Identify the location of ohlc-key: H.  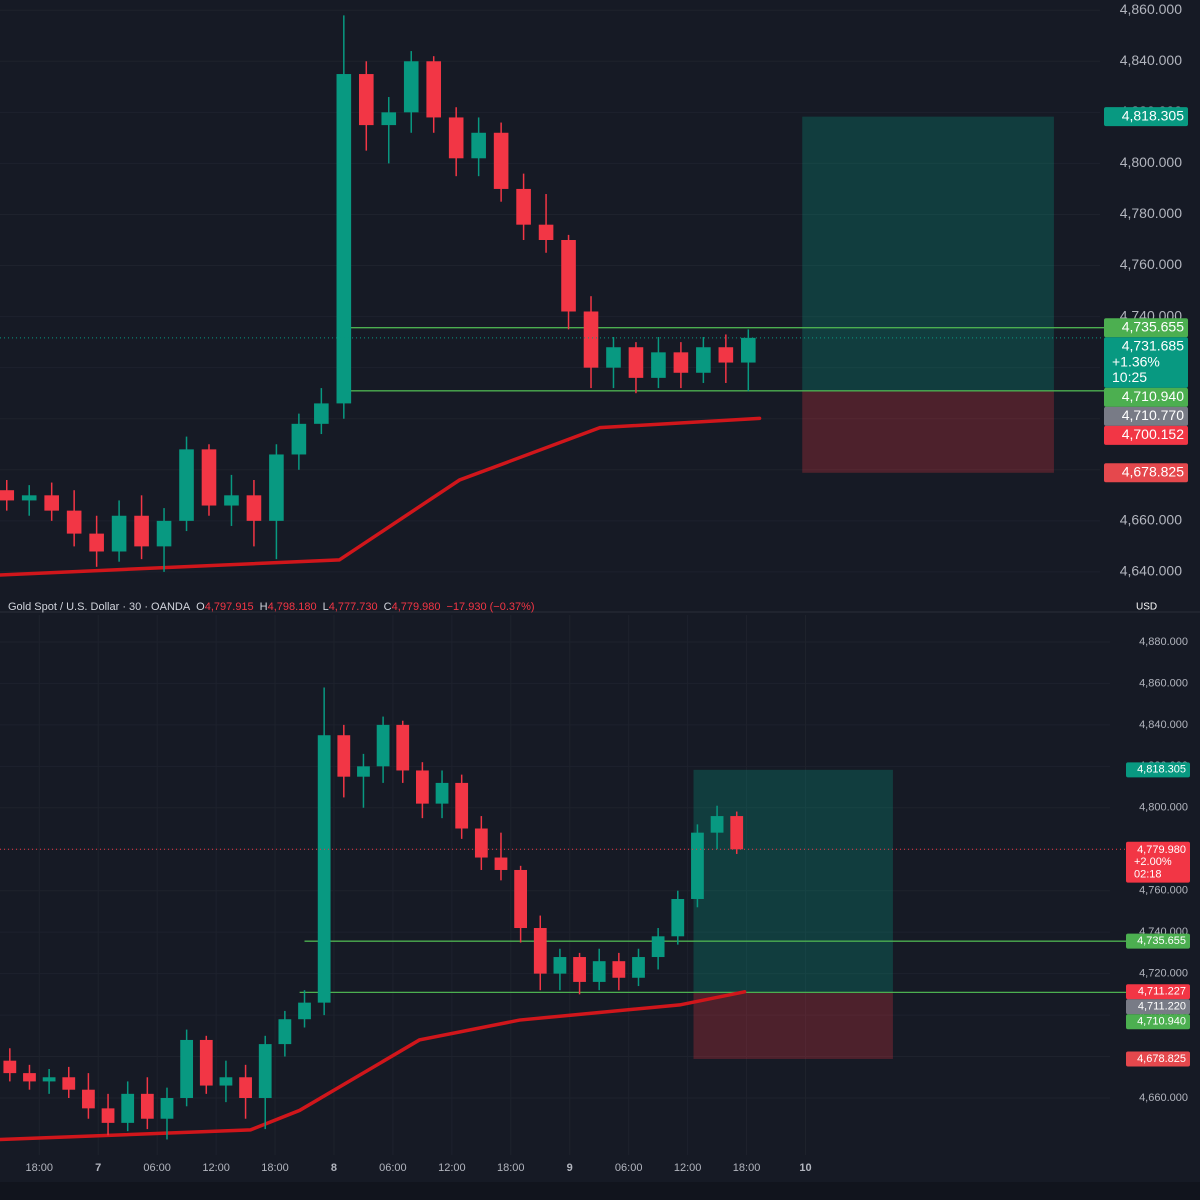
(264, 607).